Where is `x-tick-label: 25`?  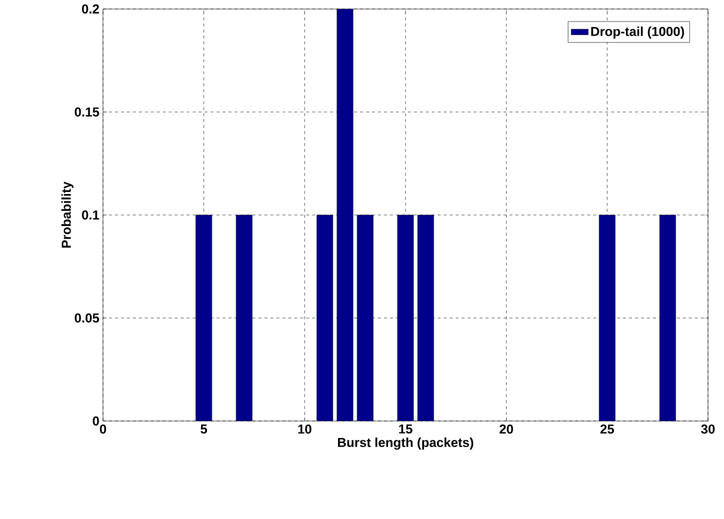 x-tick-label: 25 is located at coordinates (607, 429).